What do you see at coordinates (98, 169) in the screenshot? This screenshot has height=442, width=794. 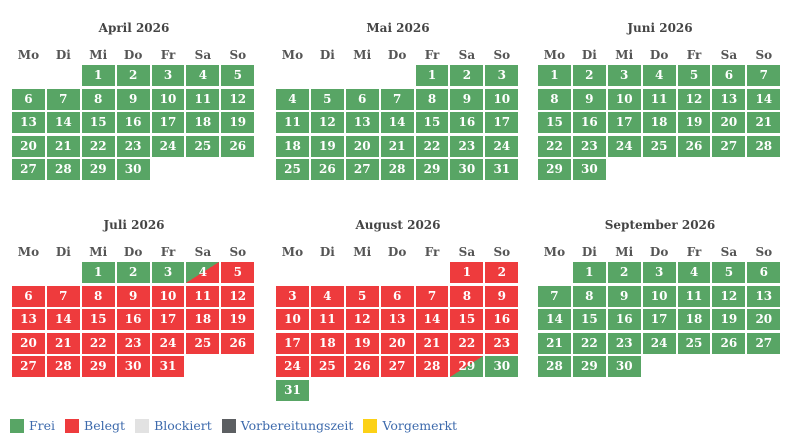 I see `day-cell: 29` at bounding box center [98, 169].